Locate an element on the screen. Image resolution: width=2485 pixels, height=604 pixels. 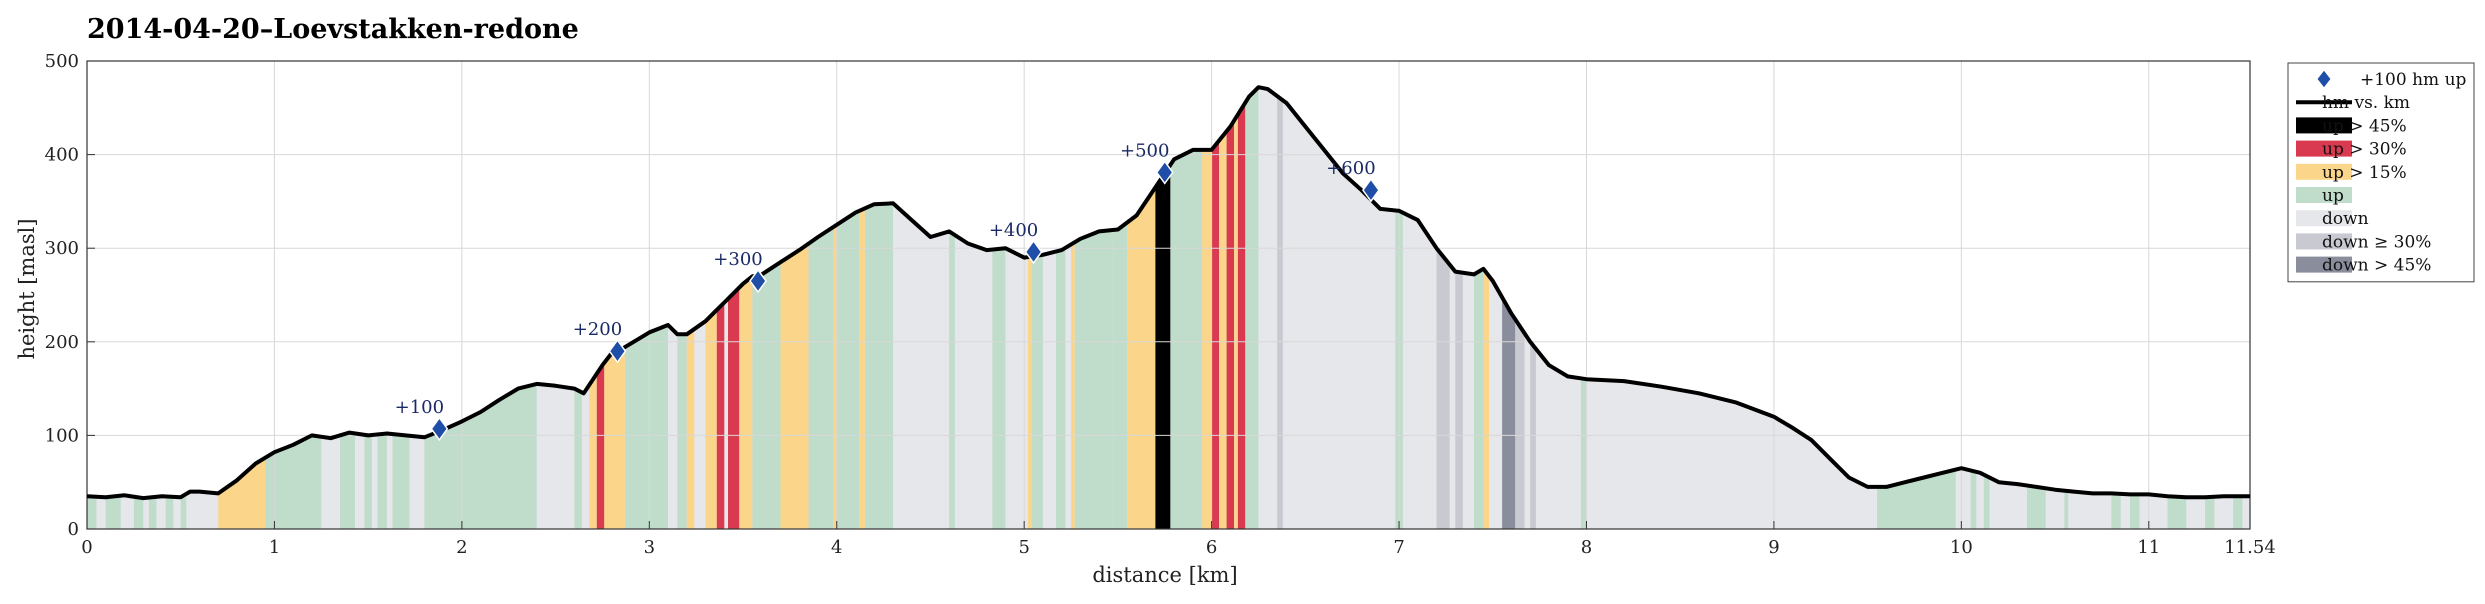
marker-label: +100 is located at coordinates (419, 407).